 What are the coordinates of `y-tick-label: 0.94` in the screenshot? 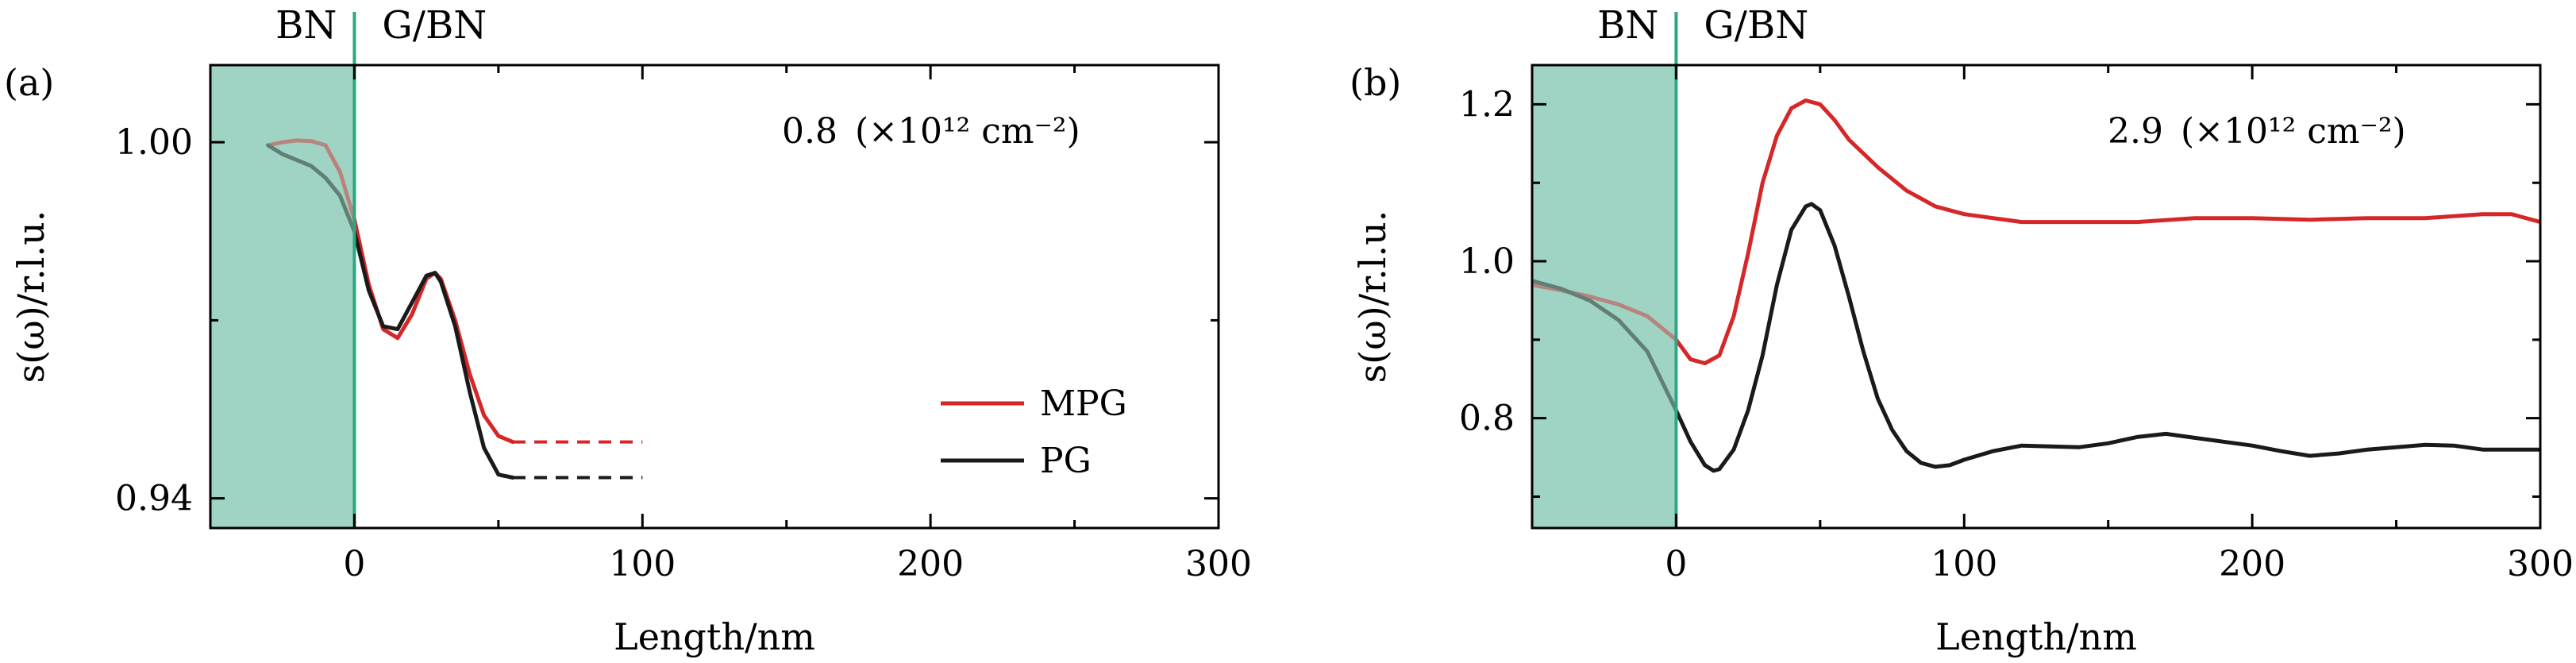 It's located at (154, 499).